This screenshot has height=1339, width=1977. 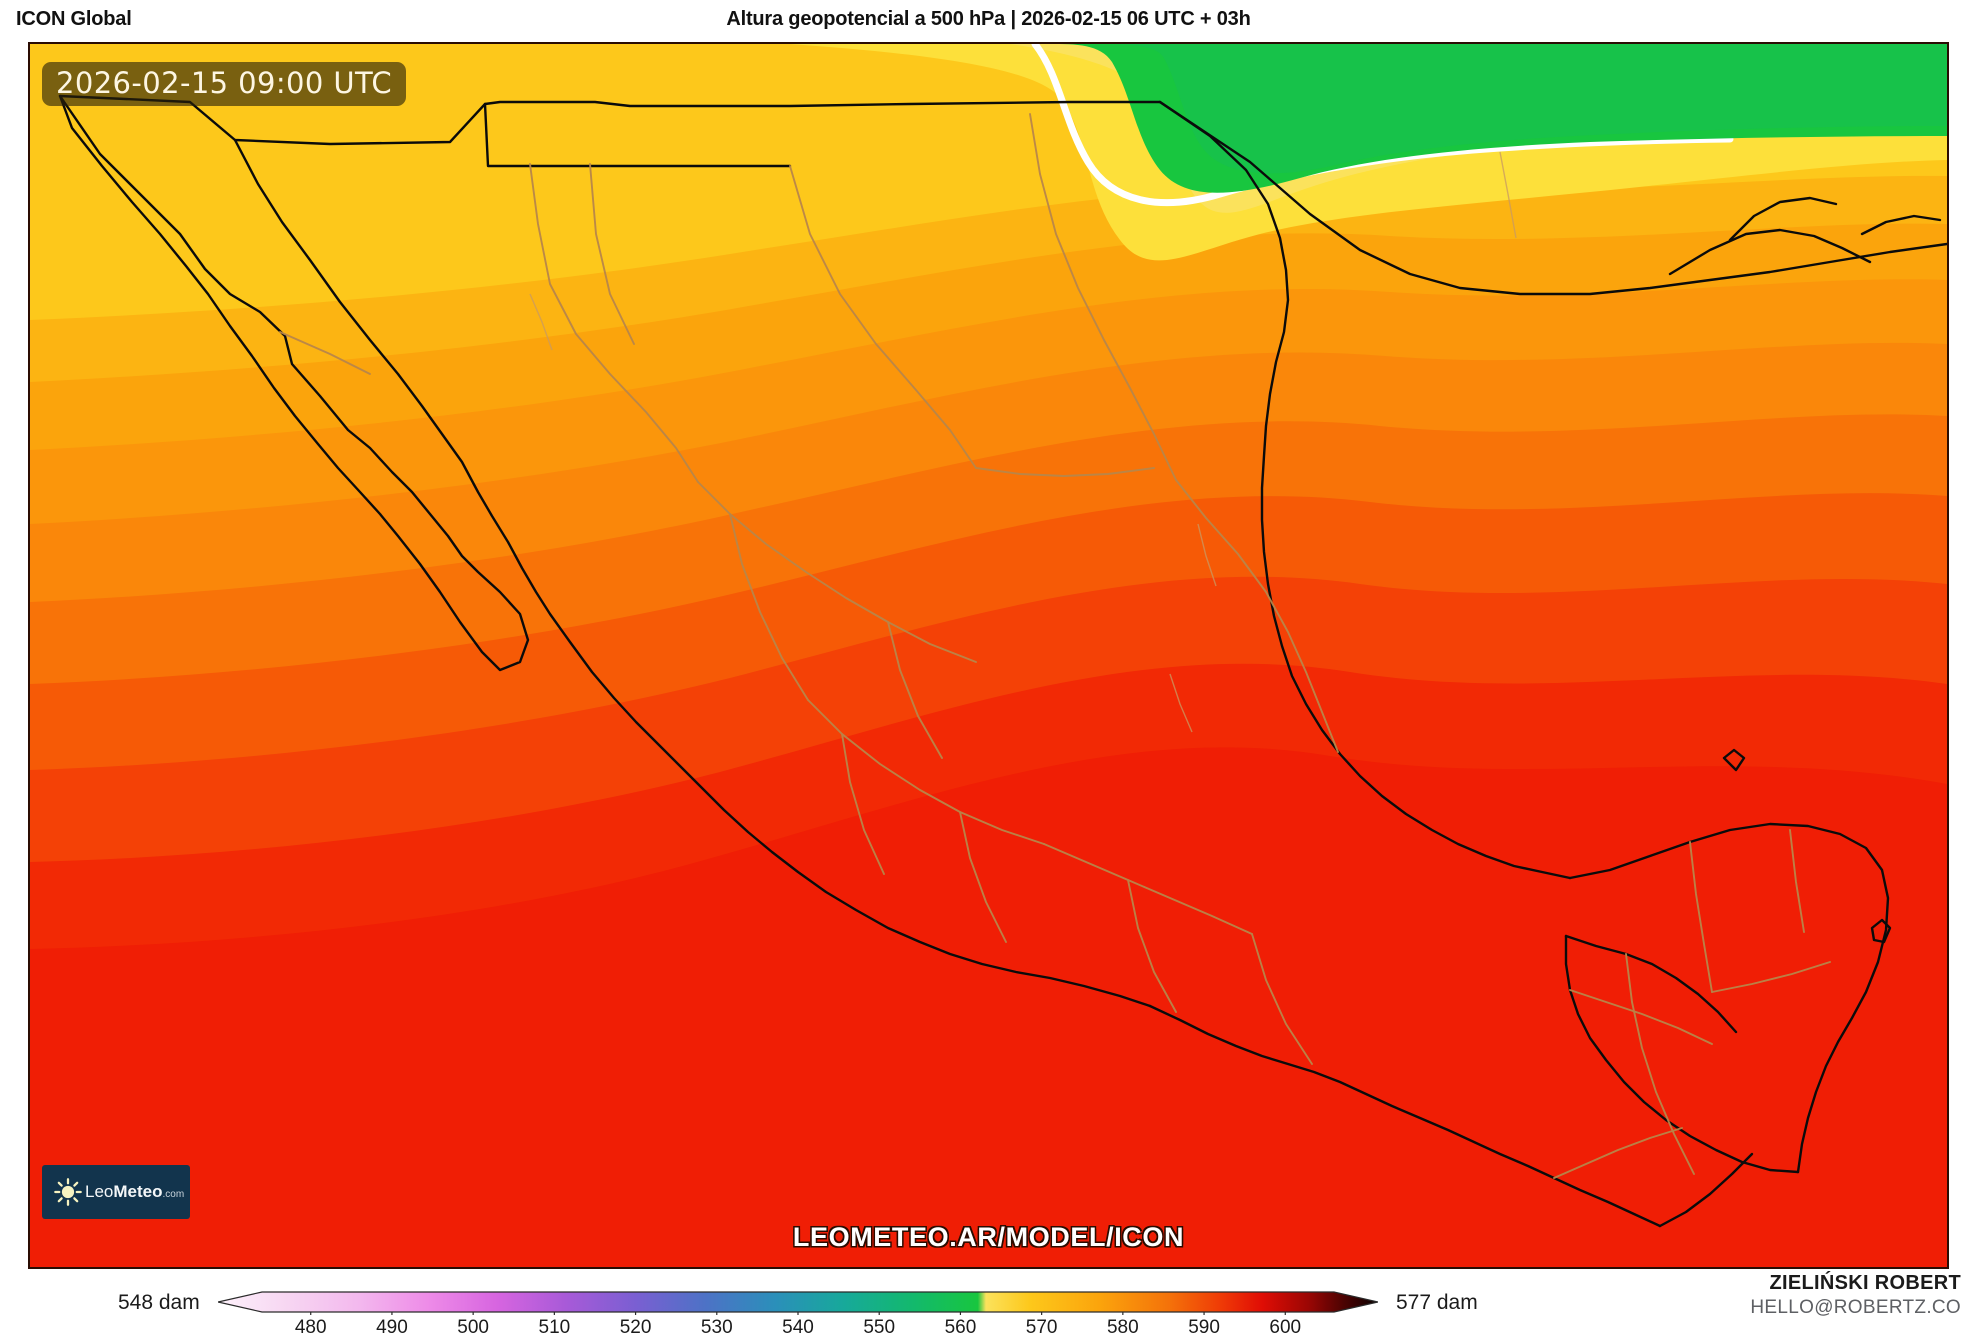 What do you see at coordinates (473, 1327) in the screenshot?
I see `colorbar-tick-500: 500` at bounding box center [473, 1327].